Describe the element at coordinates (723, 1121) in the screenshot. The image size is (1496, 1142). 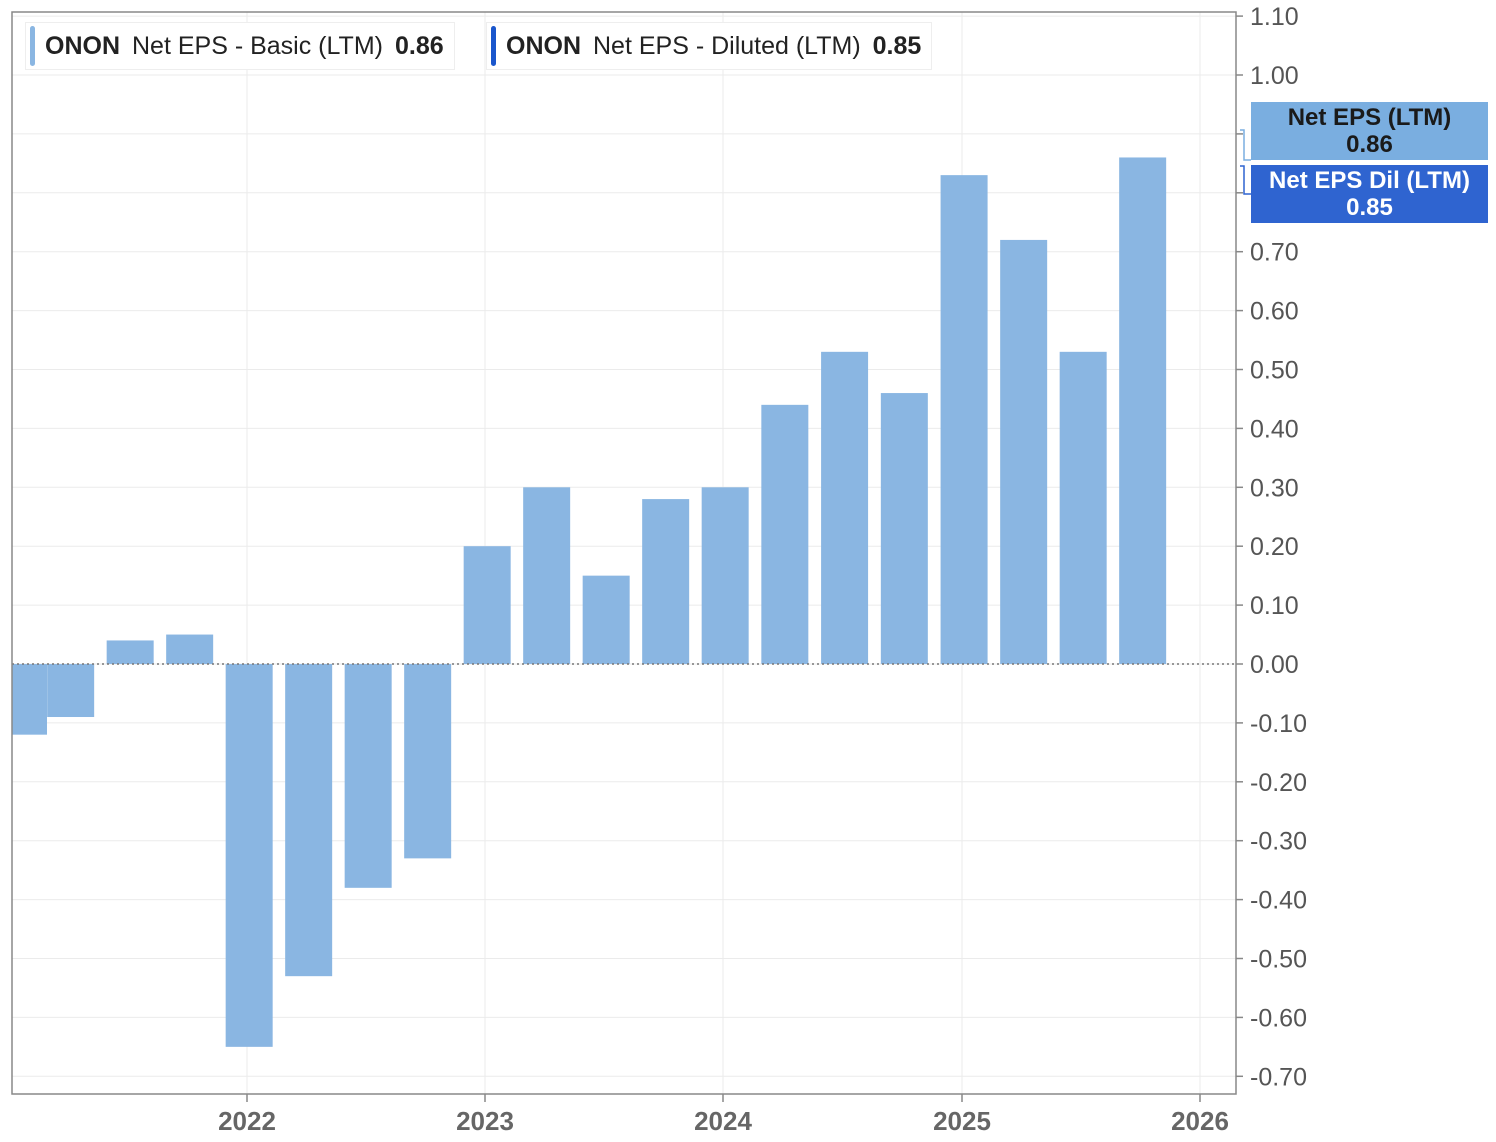
I see `x-tick-label: 2024` at that location.